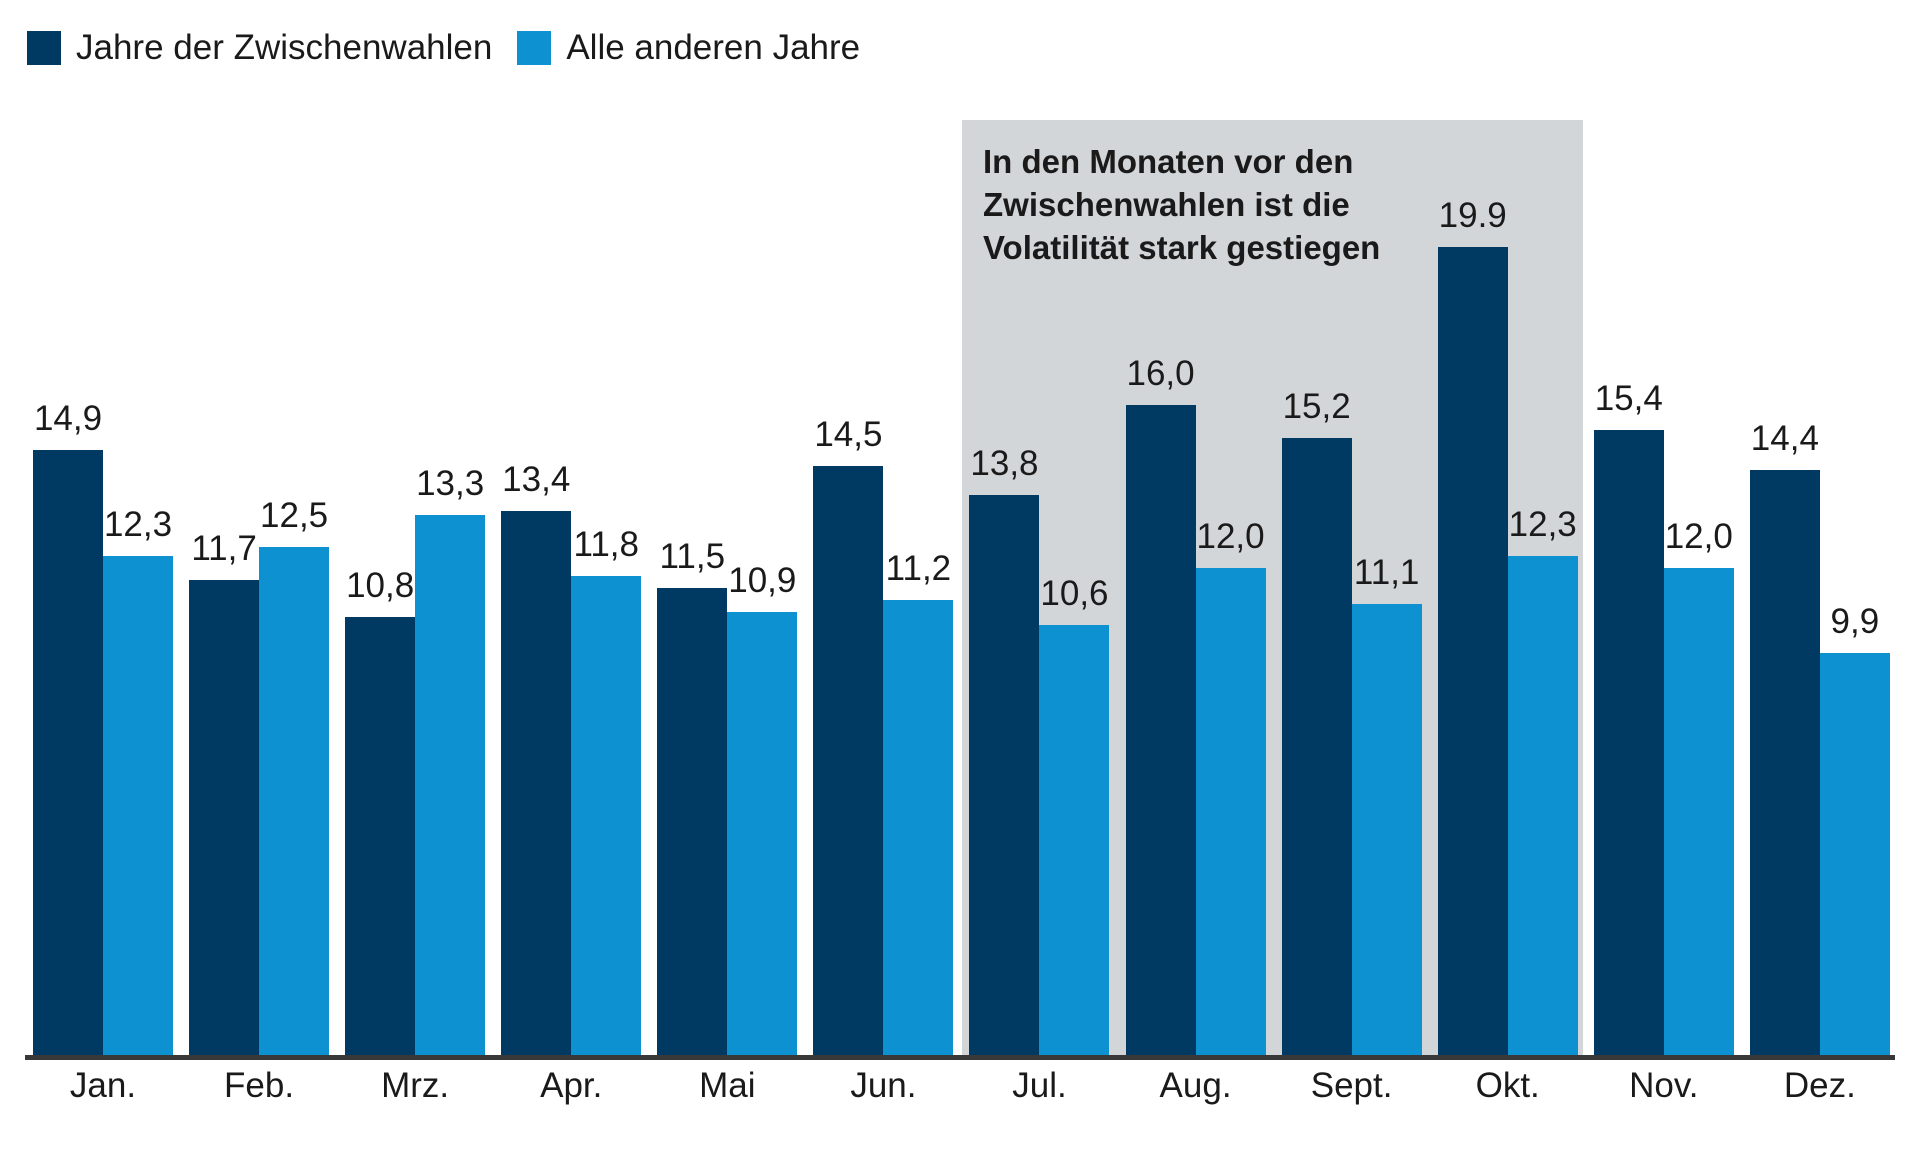  What do you see at coordinates (380, 585) in the screenshot?
I see `value-label-dark-3: 10,8` at bounding box center [380, 585].